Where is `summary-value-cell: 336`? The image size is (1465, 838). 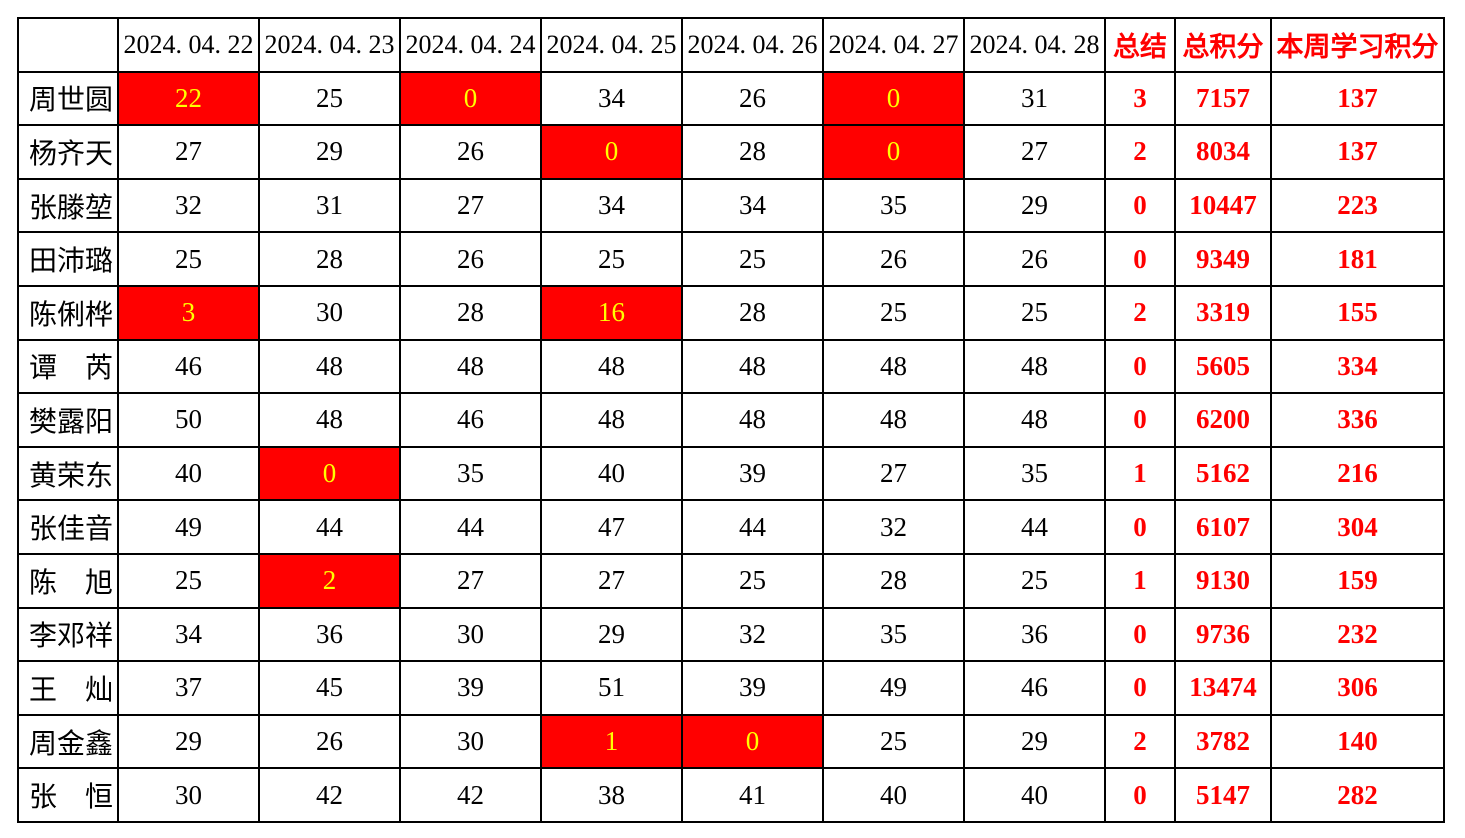 summary-value-cell: 336 is located at coordinates (1357, 420).